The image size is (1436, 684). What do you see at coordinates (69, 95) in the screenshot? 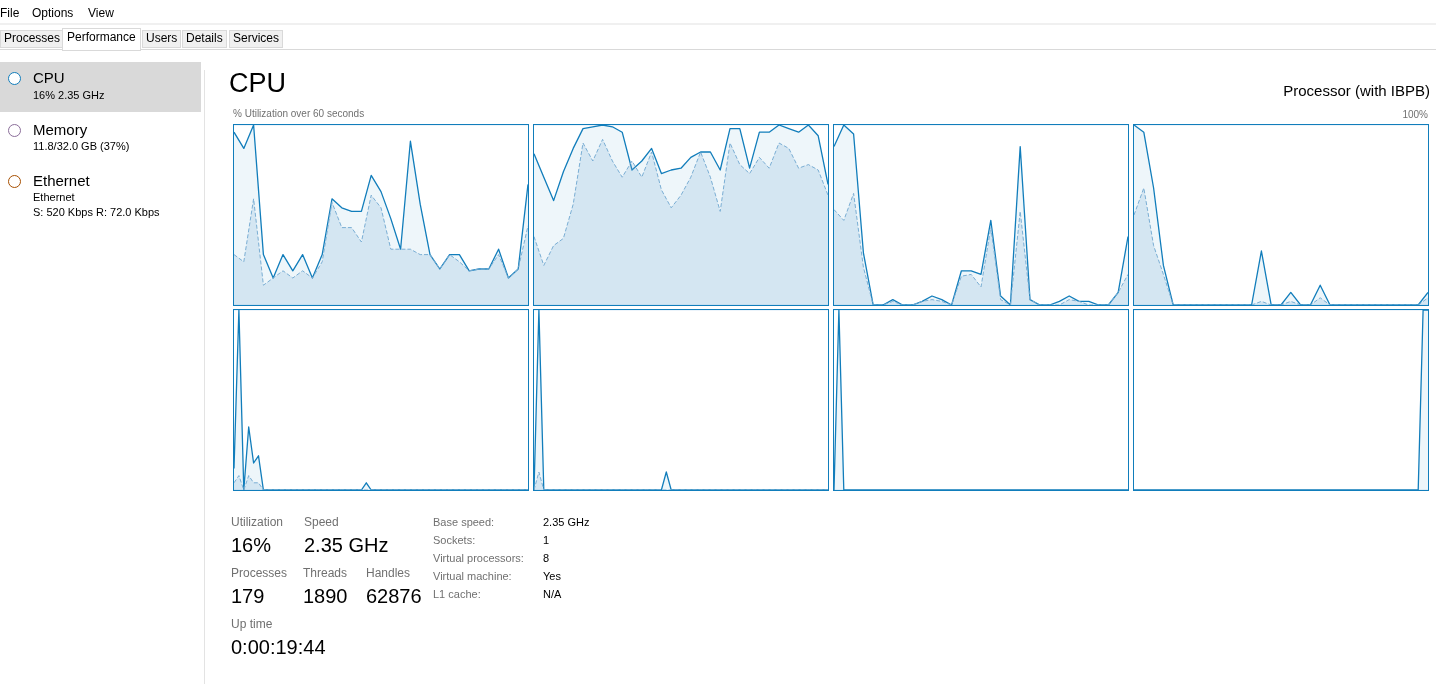
I see `text: 16% 2.35 GHz` at bounding box center [69, 95].